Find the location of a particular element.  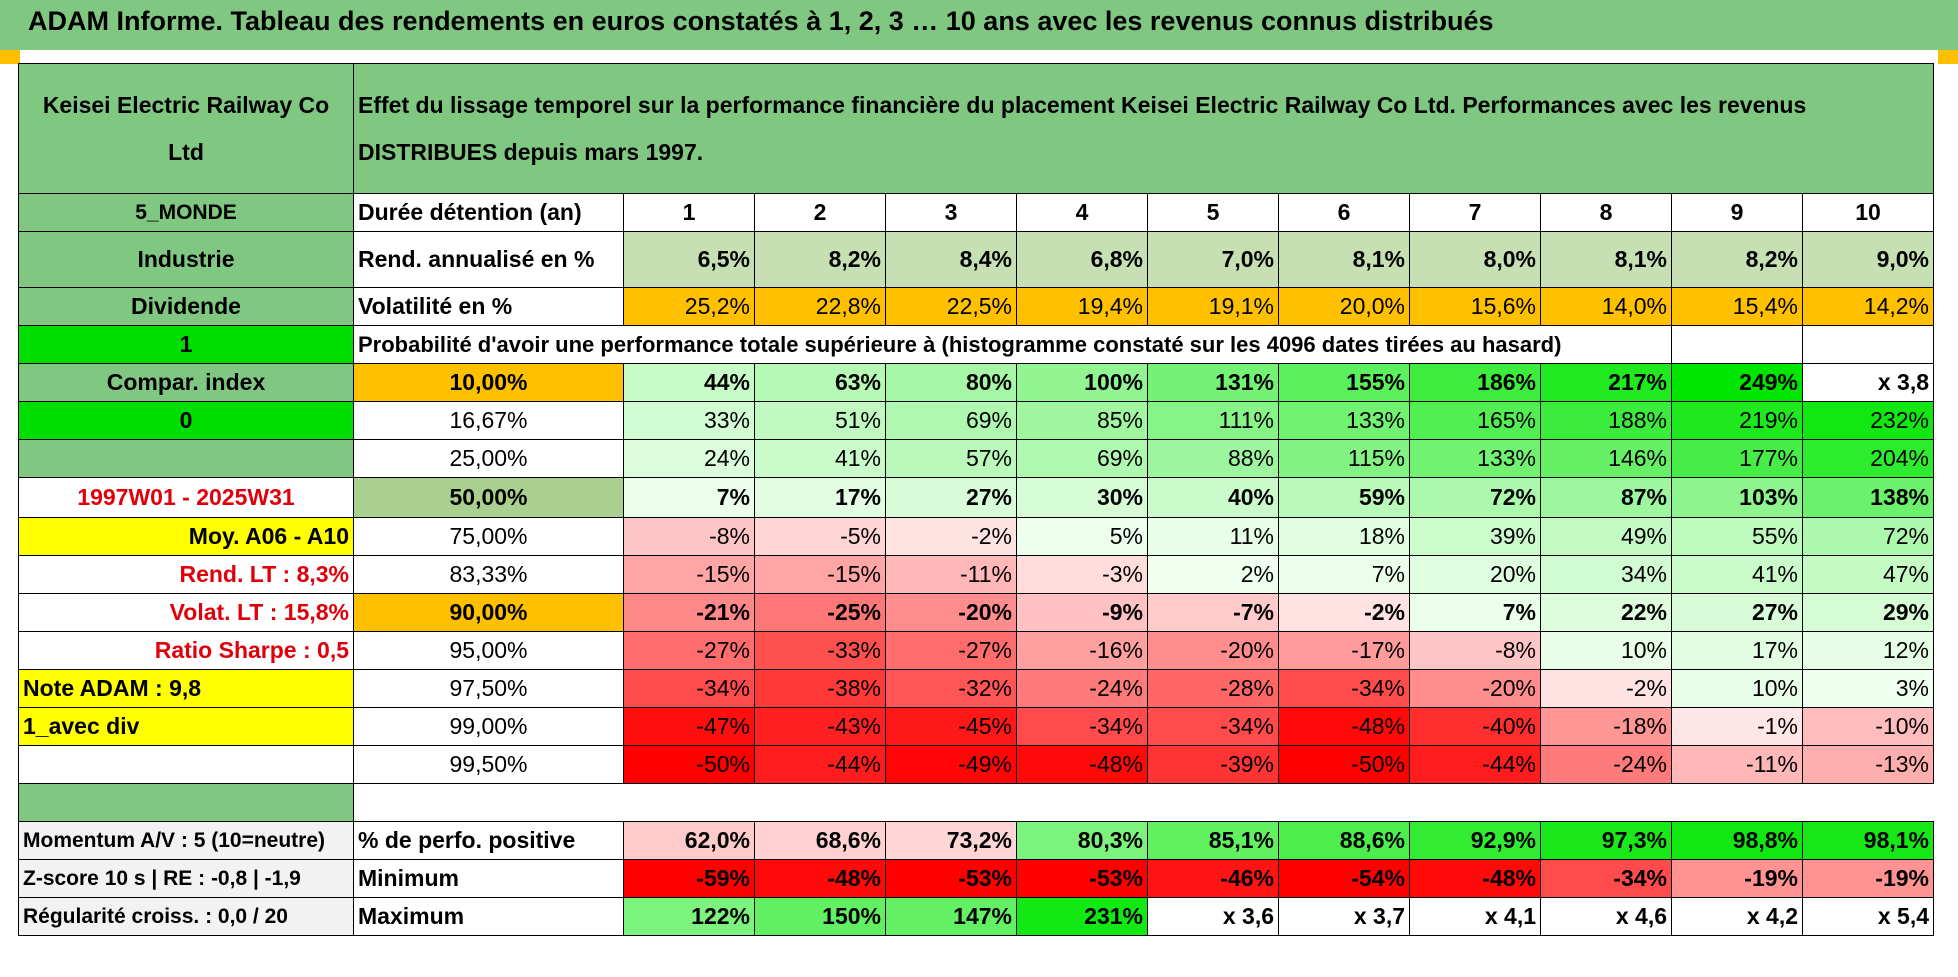

rend-value: 9,0% is located at coordinates (1868, 259).